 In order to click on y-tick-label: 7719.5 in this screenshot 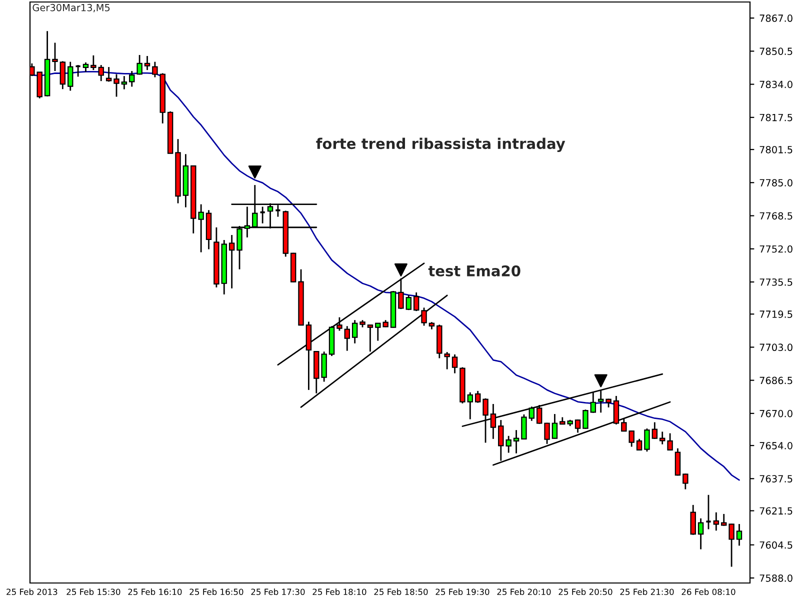, I will do `click(776, 314)`.